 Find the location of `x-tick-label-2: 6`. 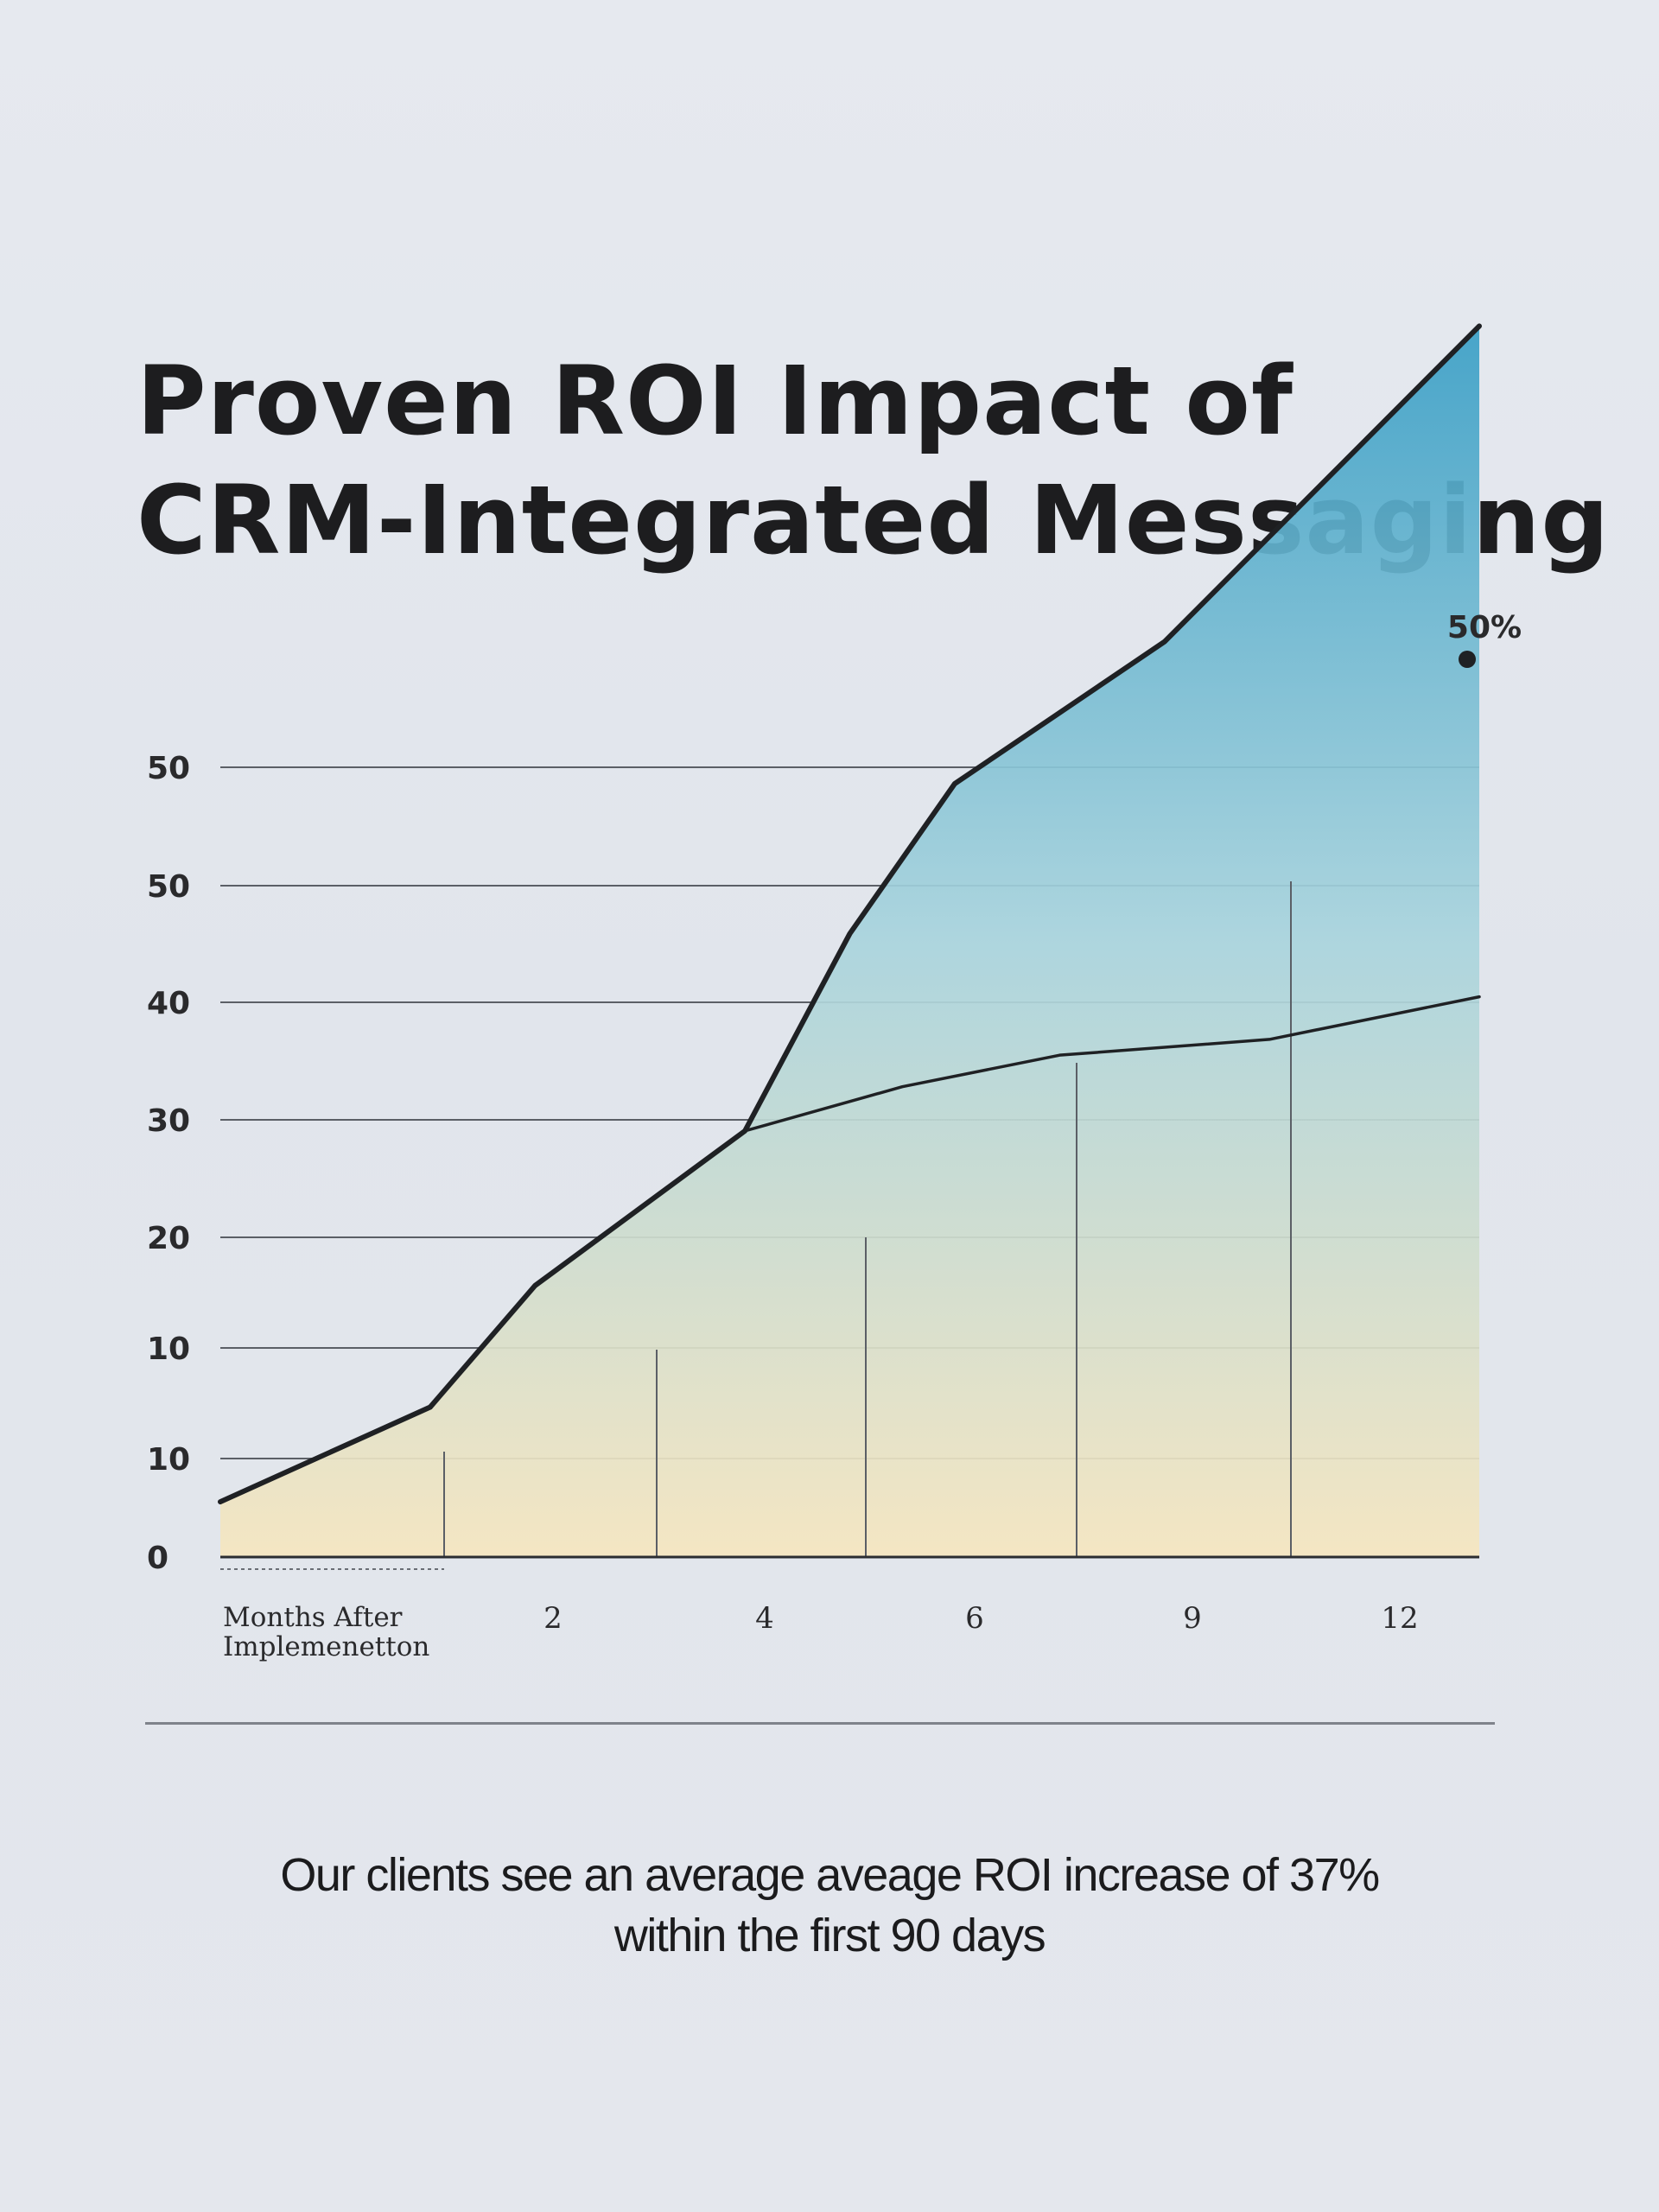

x-tick-label-2: 6 is located at coordinates (974, 1618).